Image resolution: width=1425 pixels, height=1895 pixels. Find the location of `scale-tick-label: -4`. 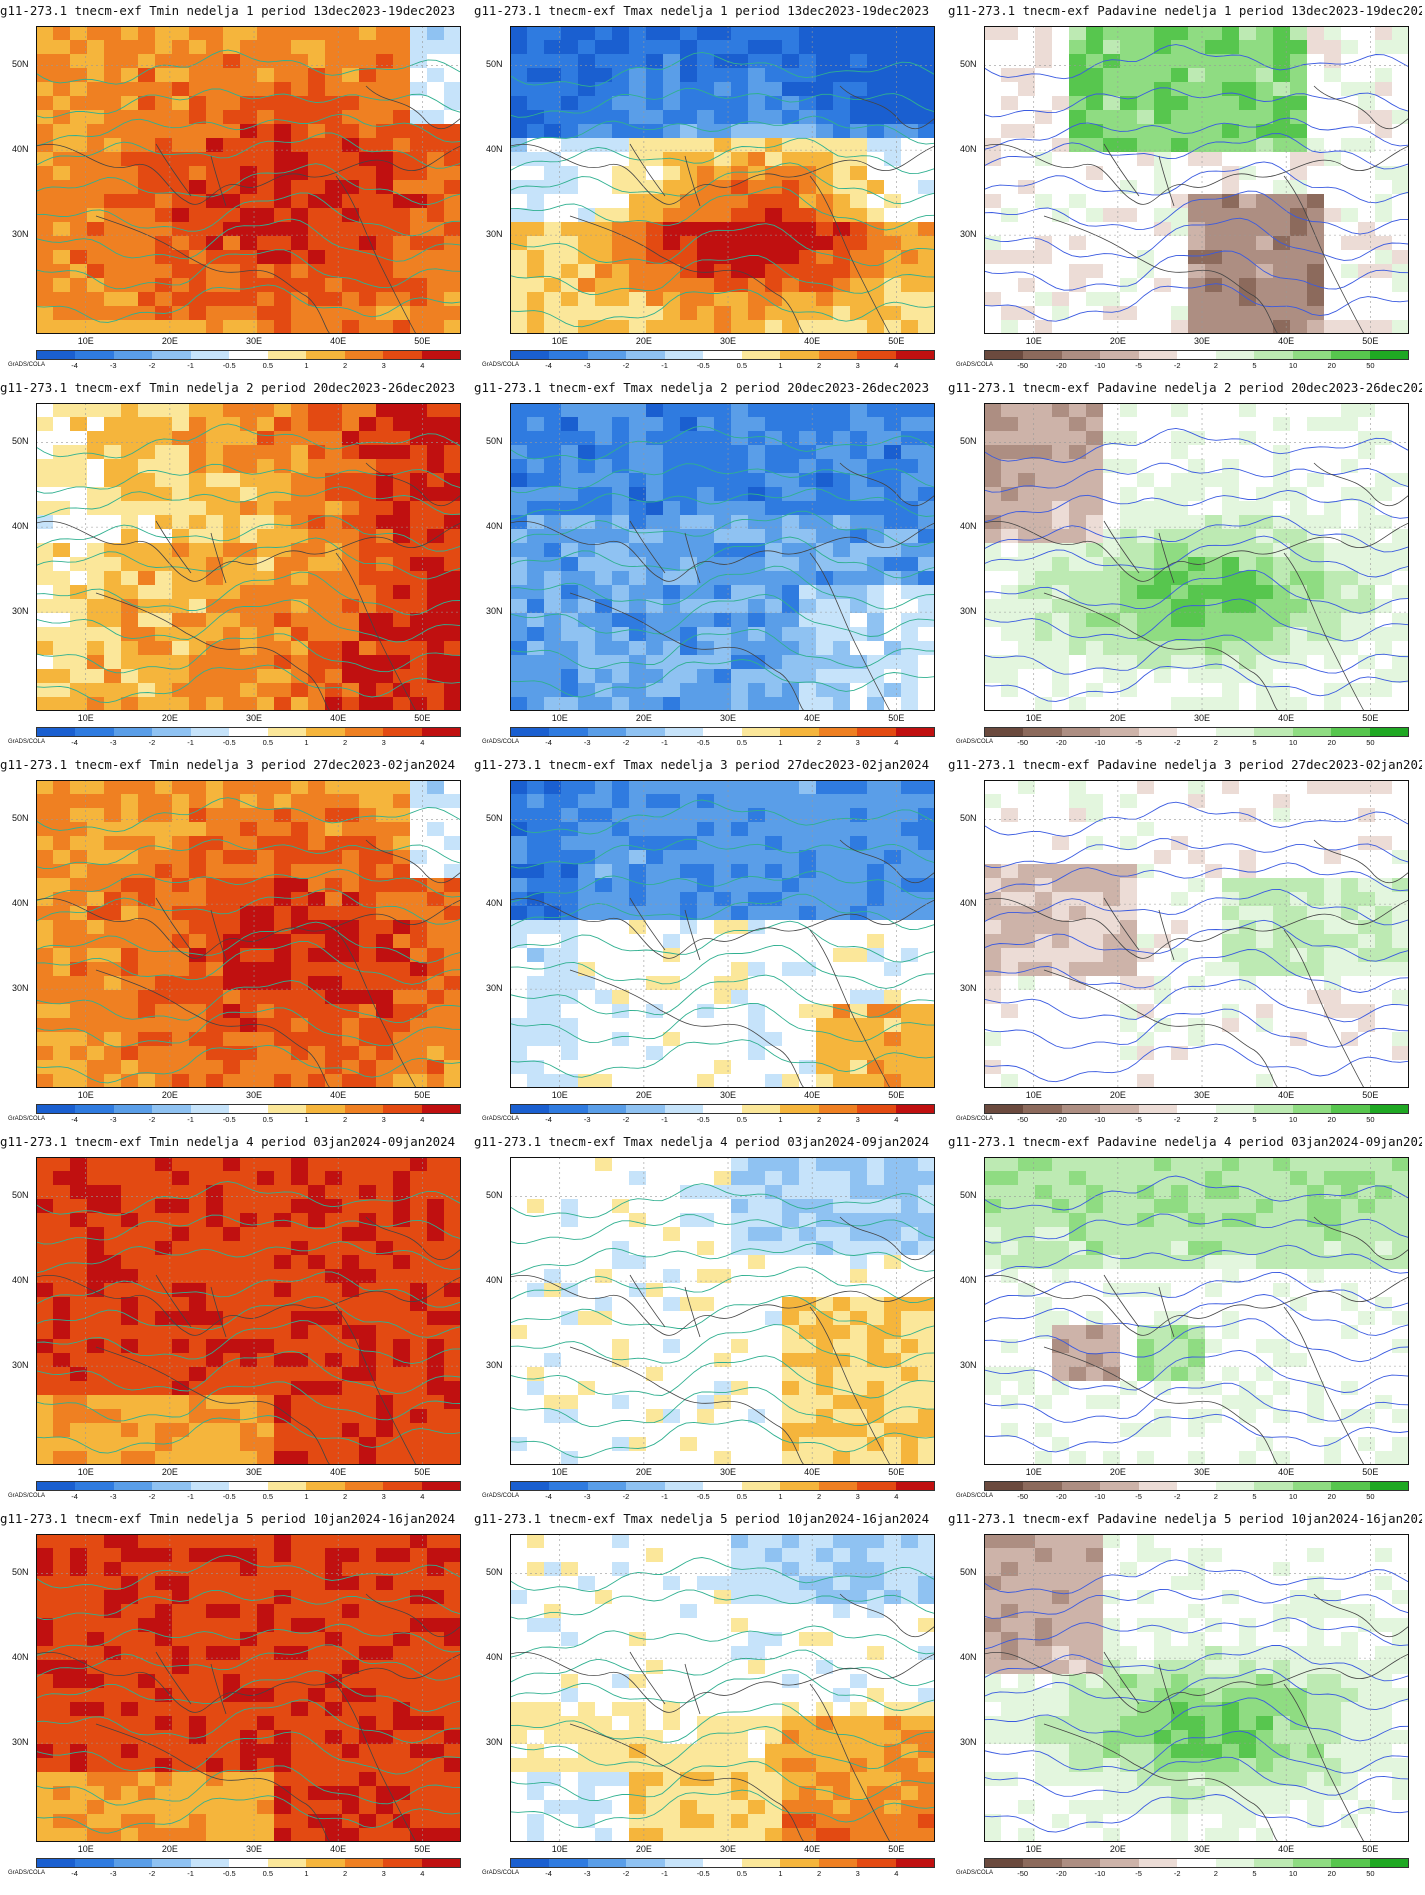

scale-tick-label: -4 is located at coordinates (74, 1873).